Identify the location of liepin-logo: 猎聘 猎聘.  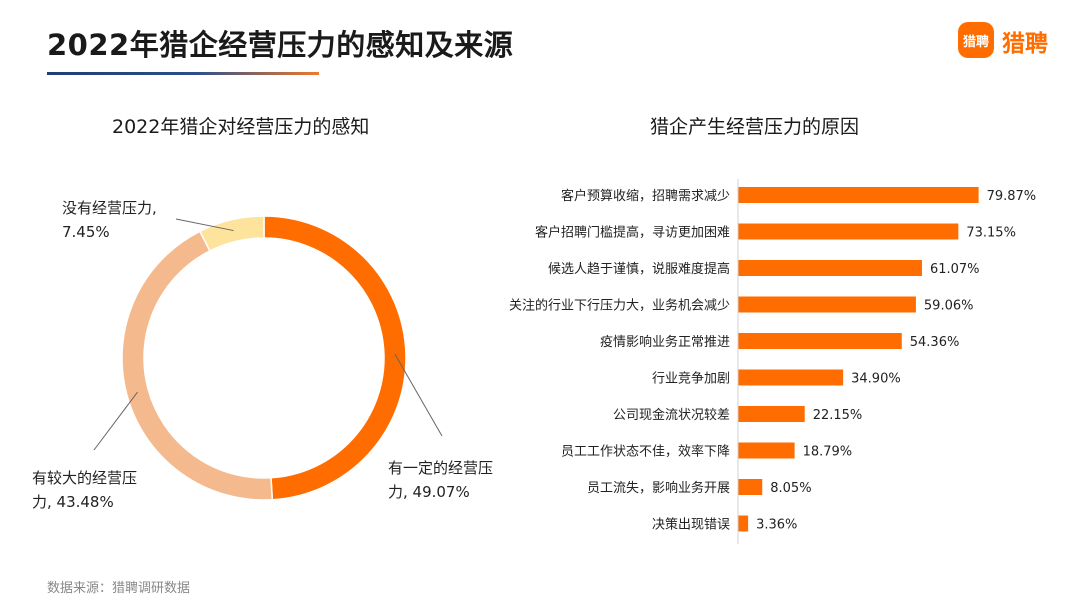
(1013, 40).